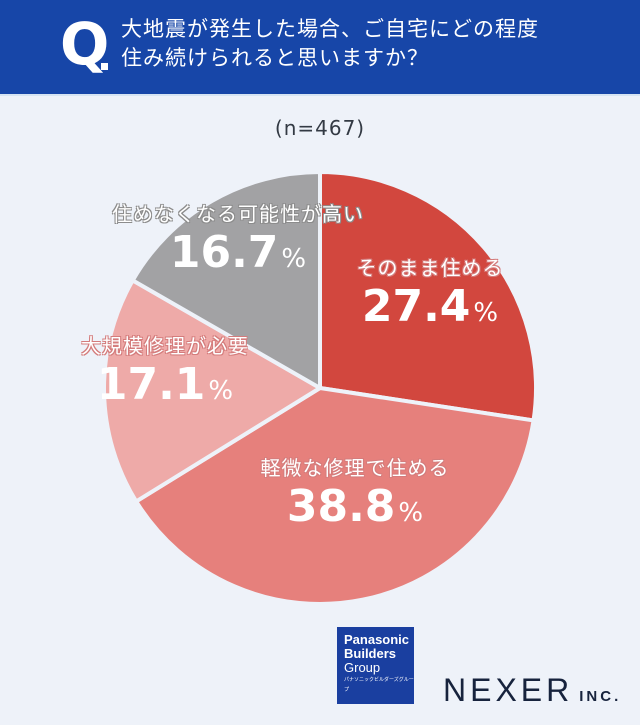 The width and height of the screenshot is (640, 725). Describe the element at coordinates (370, 653) in the screenshot. I see `logo-text-line: Builders` at that location.